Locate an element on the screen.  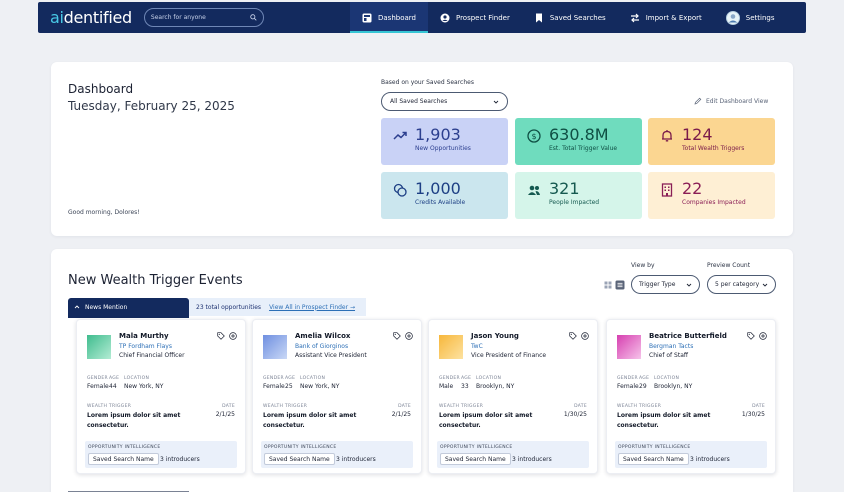
nav-prospect-finder-label: Prospect Finder is located at coordinates (482, 17).